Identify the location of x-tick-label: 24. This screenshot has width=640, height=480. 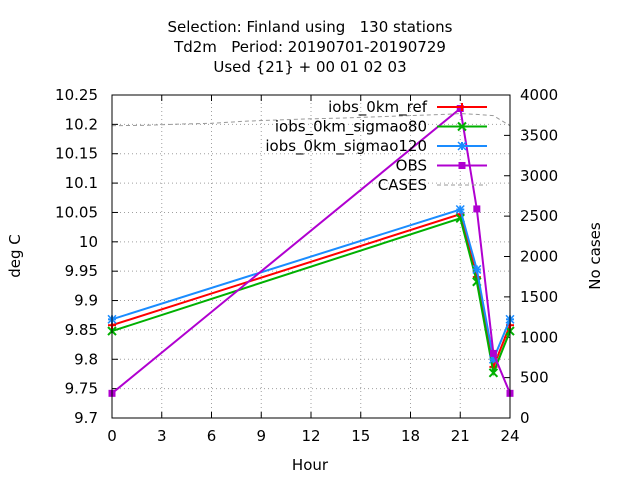
(509, 436).